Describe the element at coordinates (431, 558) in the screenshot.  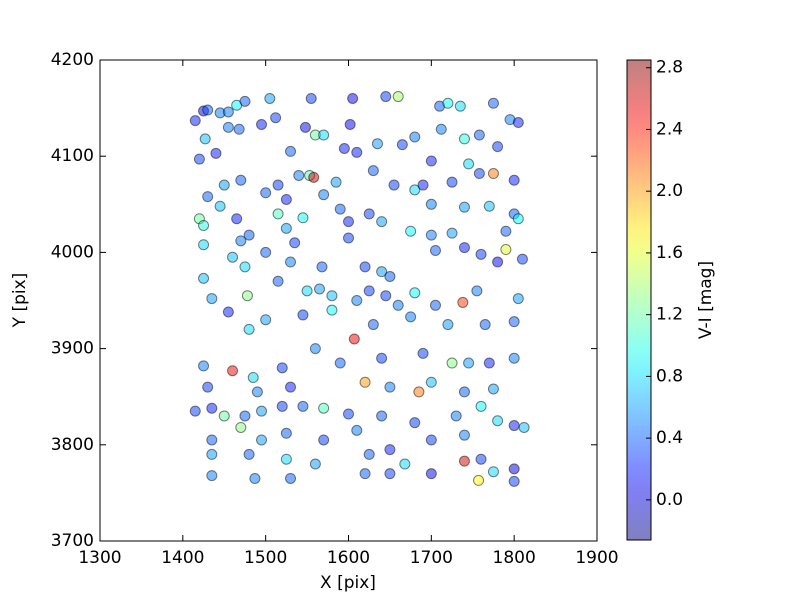
I see `x-tick-label: 1700` at that location.